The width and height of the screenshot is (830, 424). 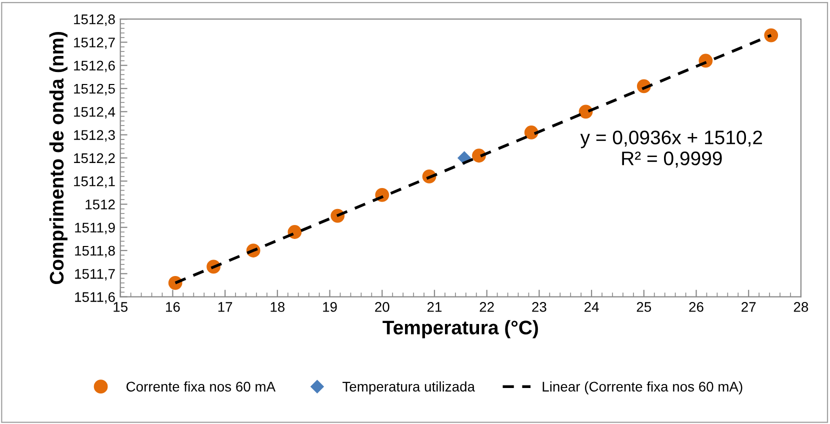 What do you see at coordinates (801, 307) in the screenshot?
I see `x-tick-label: 28` at bounding box center [801, 307].